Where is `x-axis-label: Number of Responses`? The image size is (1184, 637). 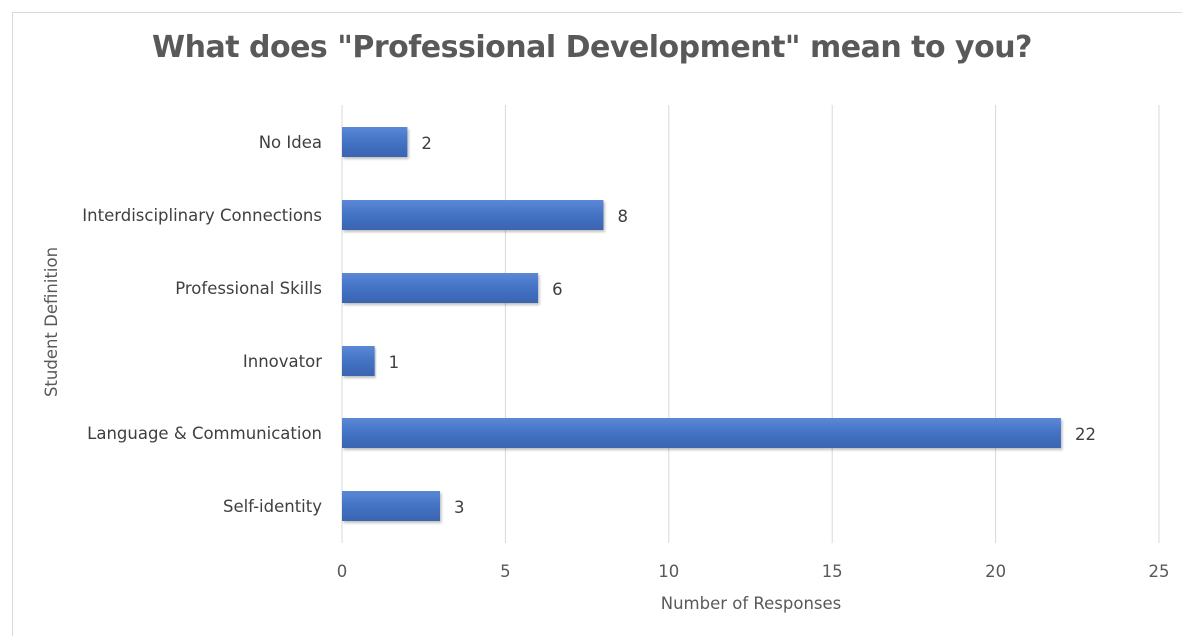
x-axis-label: Number of Responses is located at coordinates (751, 603).